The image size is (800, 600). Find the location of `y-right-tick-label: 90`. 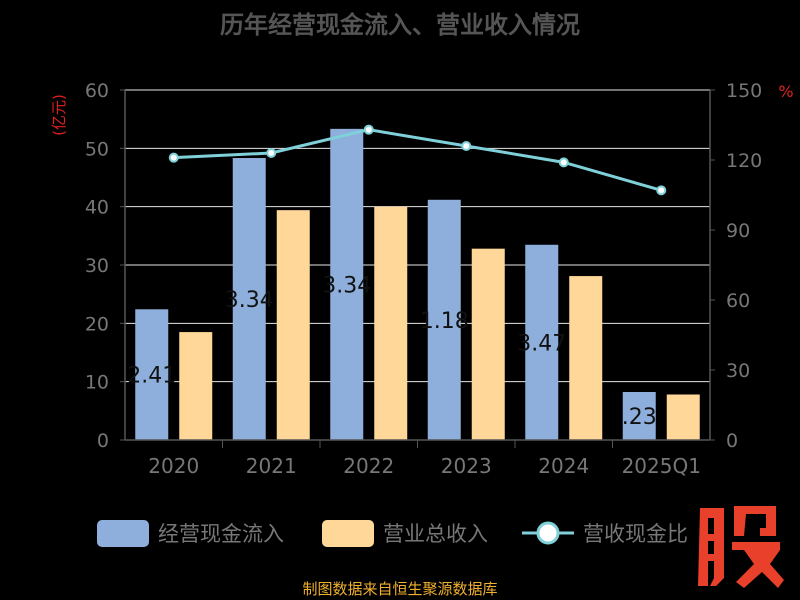

y-right-tick-label: 90 is located at coordinates (738, 231).